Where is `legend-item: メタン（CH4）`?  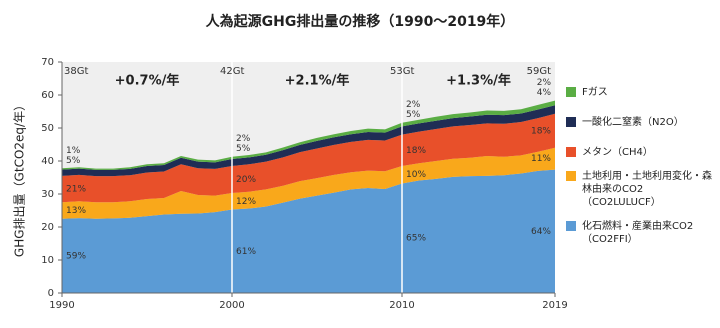
legend-item: メタン（CH4） is located at coordinates (641, 152).